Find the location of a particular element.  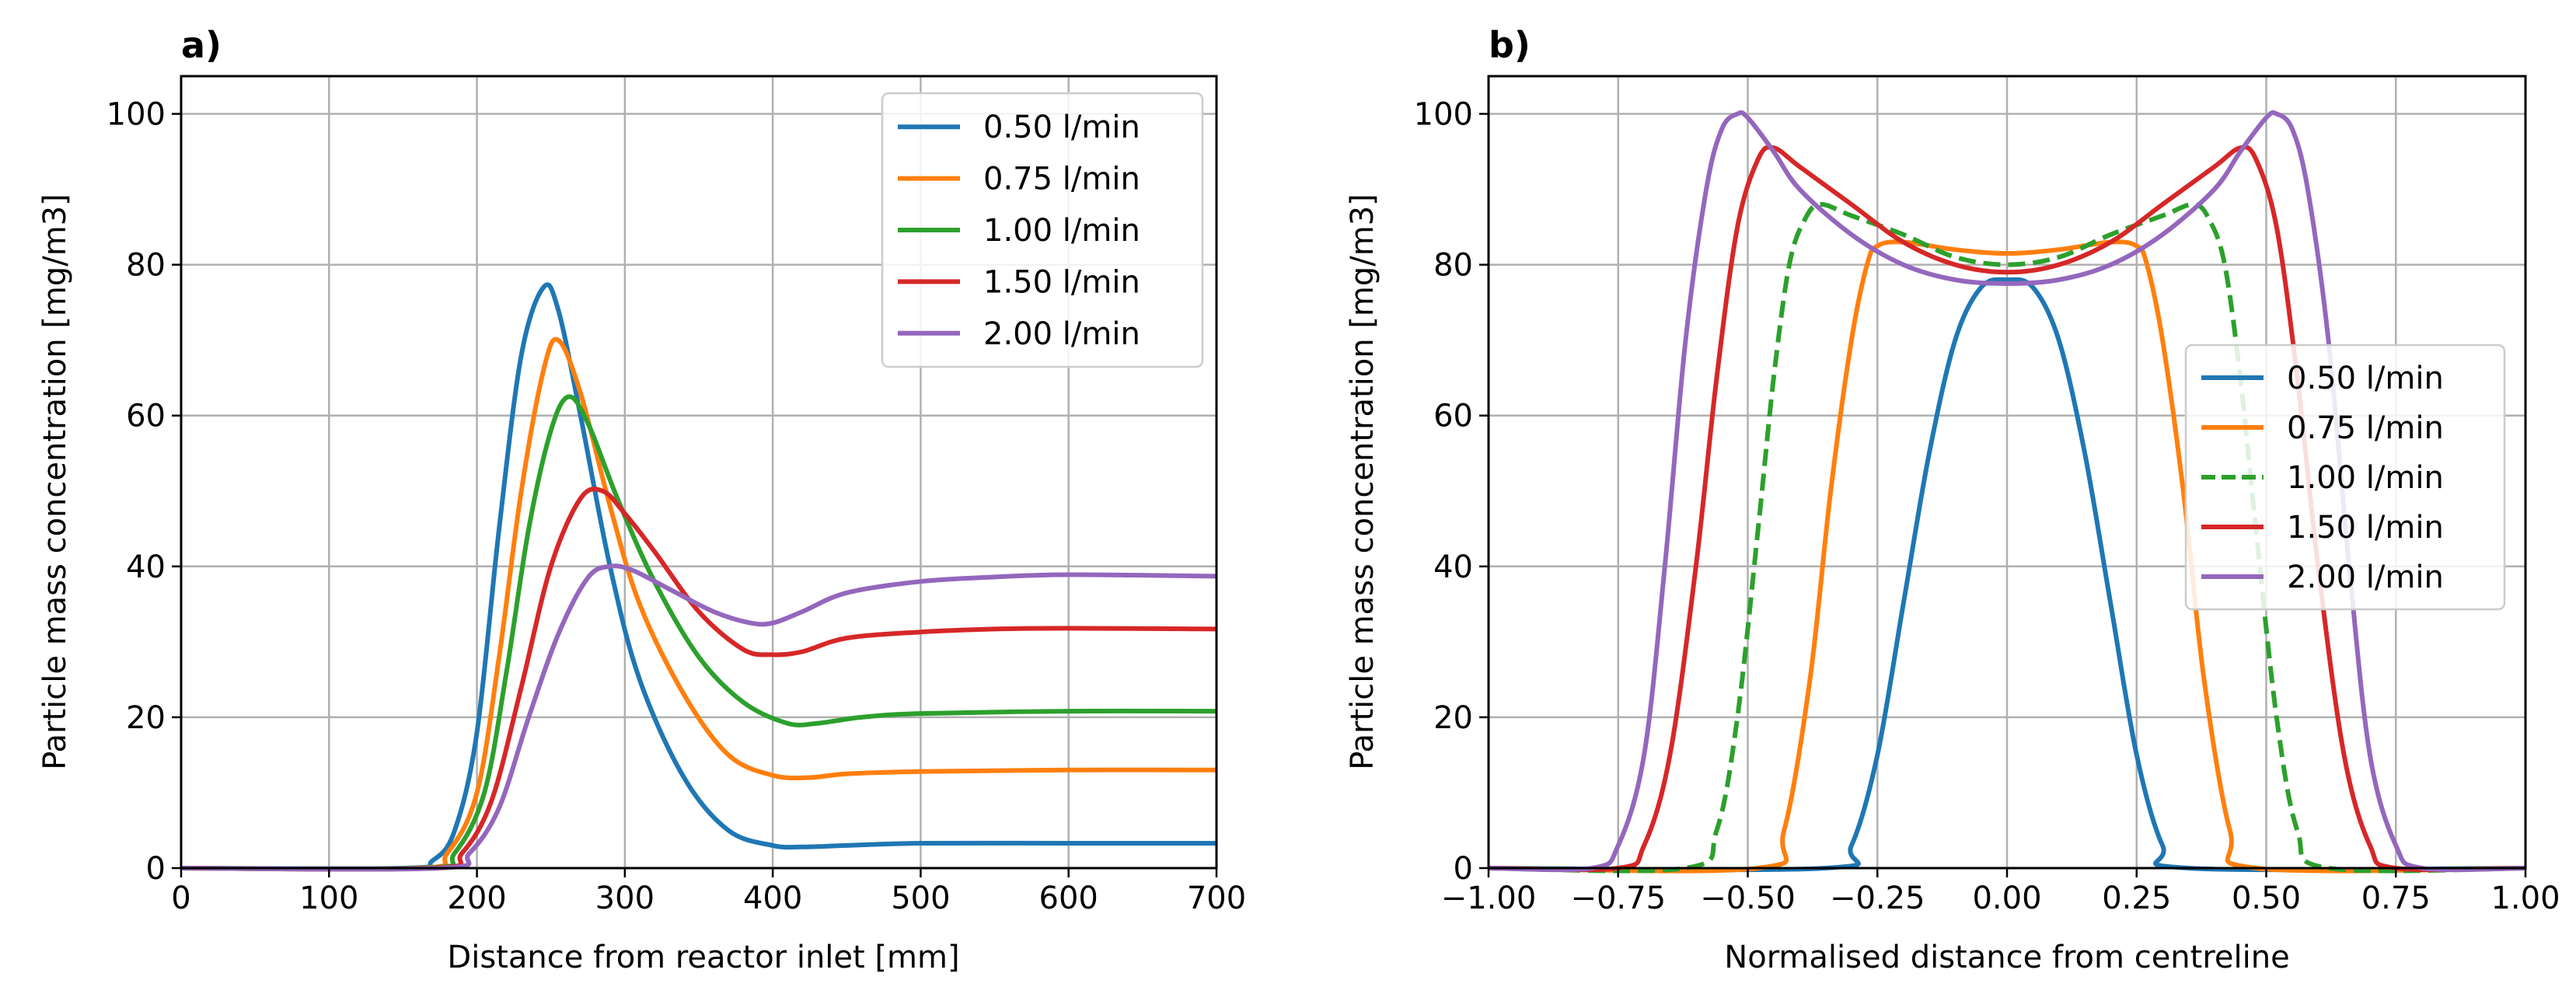

x-tick-label: 0.75 is located at coordinates (2396, 898).